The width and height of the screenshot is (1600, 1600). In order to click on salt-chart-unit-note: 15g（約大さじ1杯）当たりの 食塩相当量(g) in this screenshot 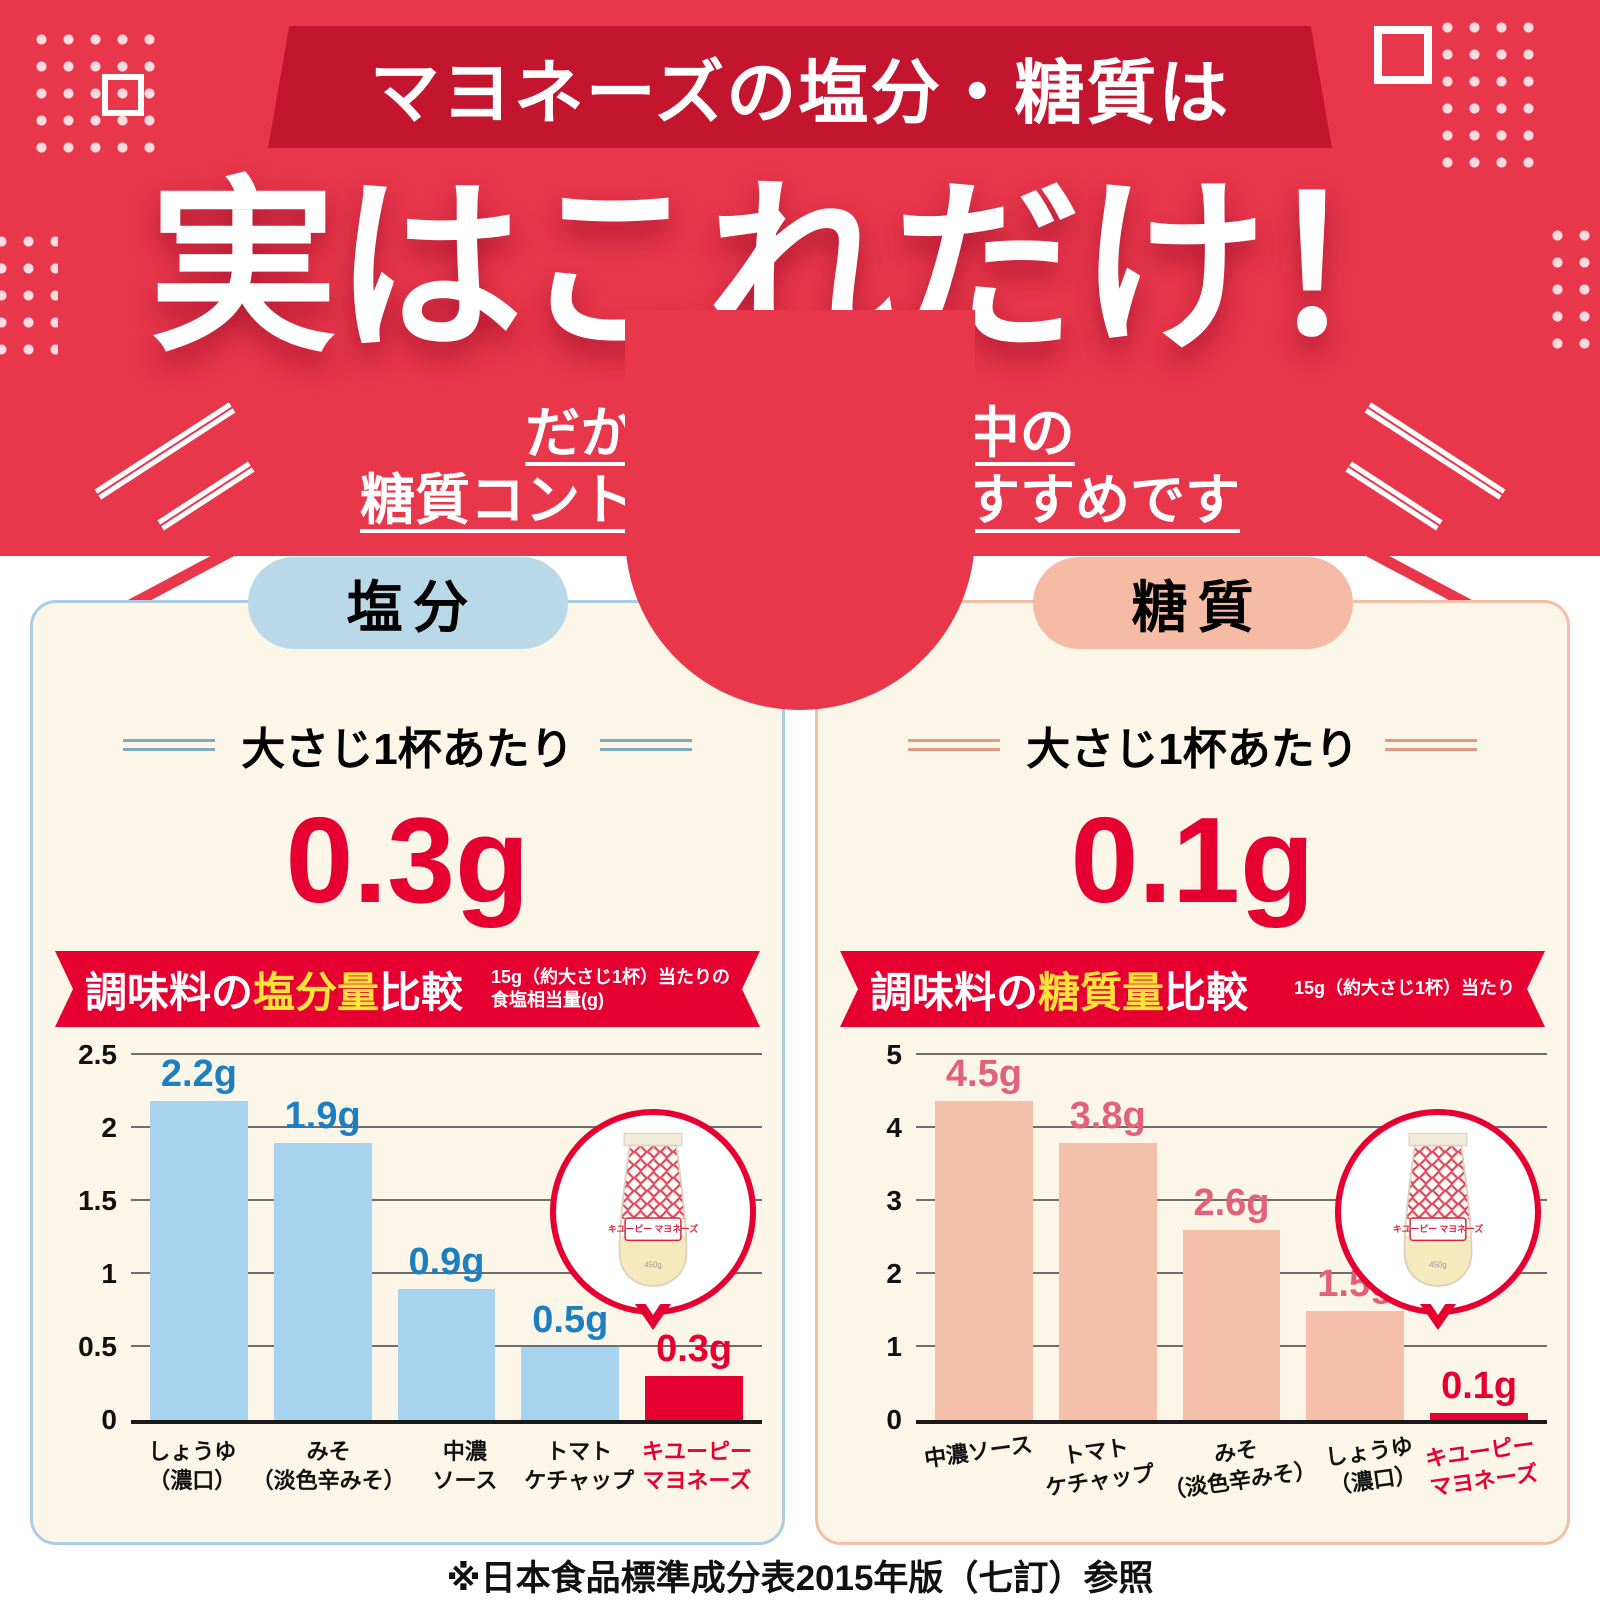, I will do `click(610, 989)`.